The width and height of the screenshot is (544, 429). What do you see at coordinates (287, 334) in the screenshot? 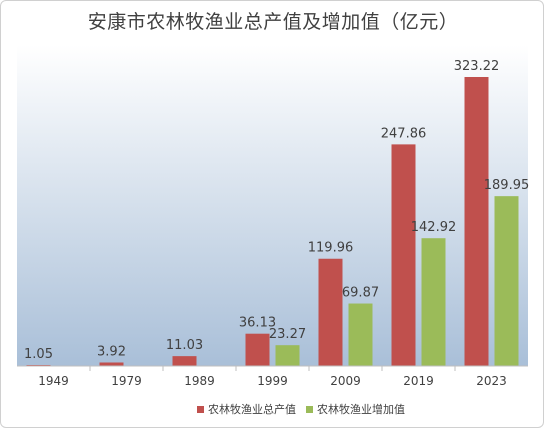
I see `data-label-value-added: 23.27` at bounding box center [287, 334].